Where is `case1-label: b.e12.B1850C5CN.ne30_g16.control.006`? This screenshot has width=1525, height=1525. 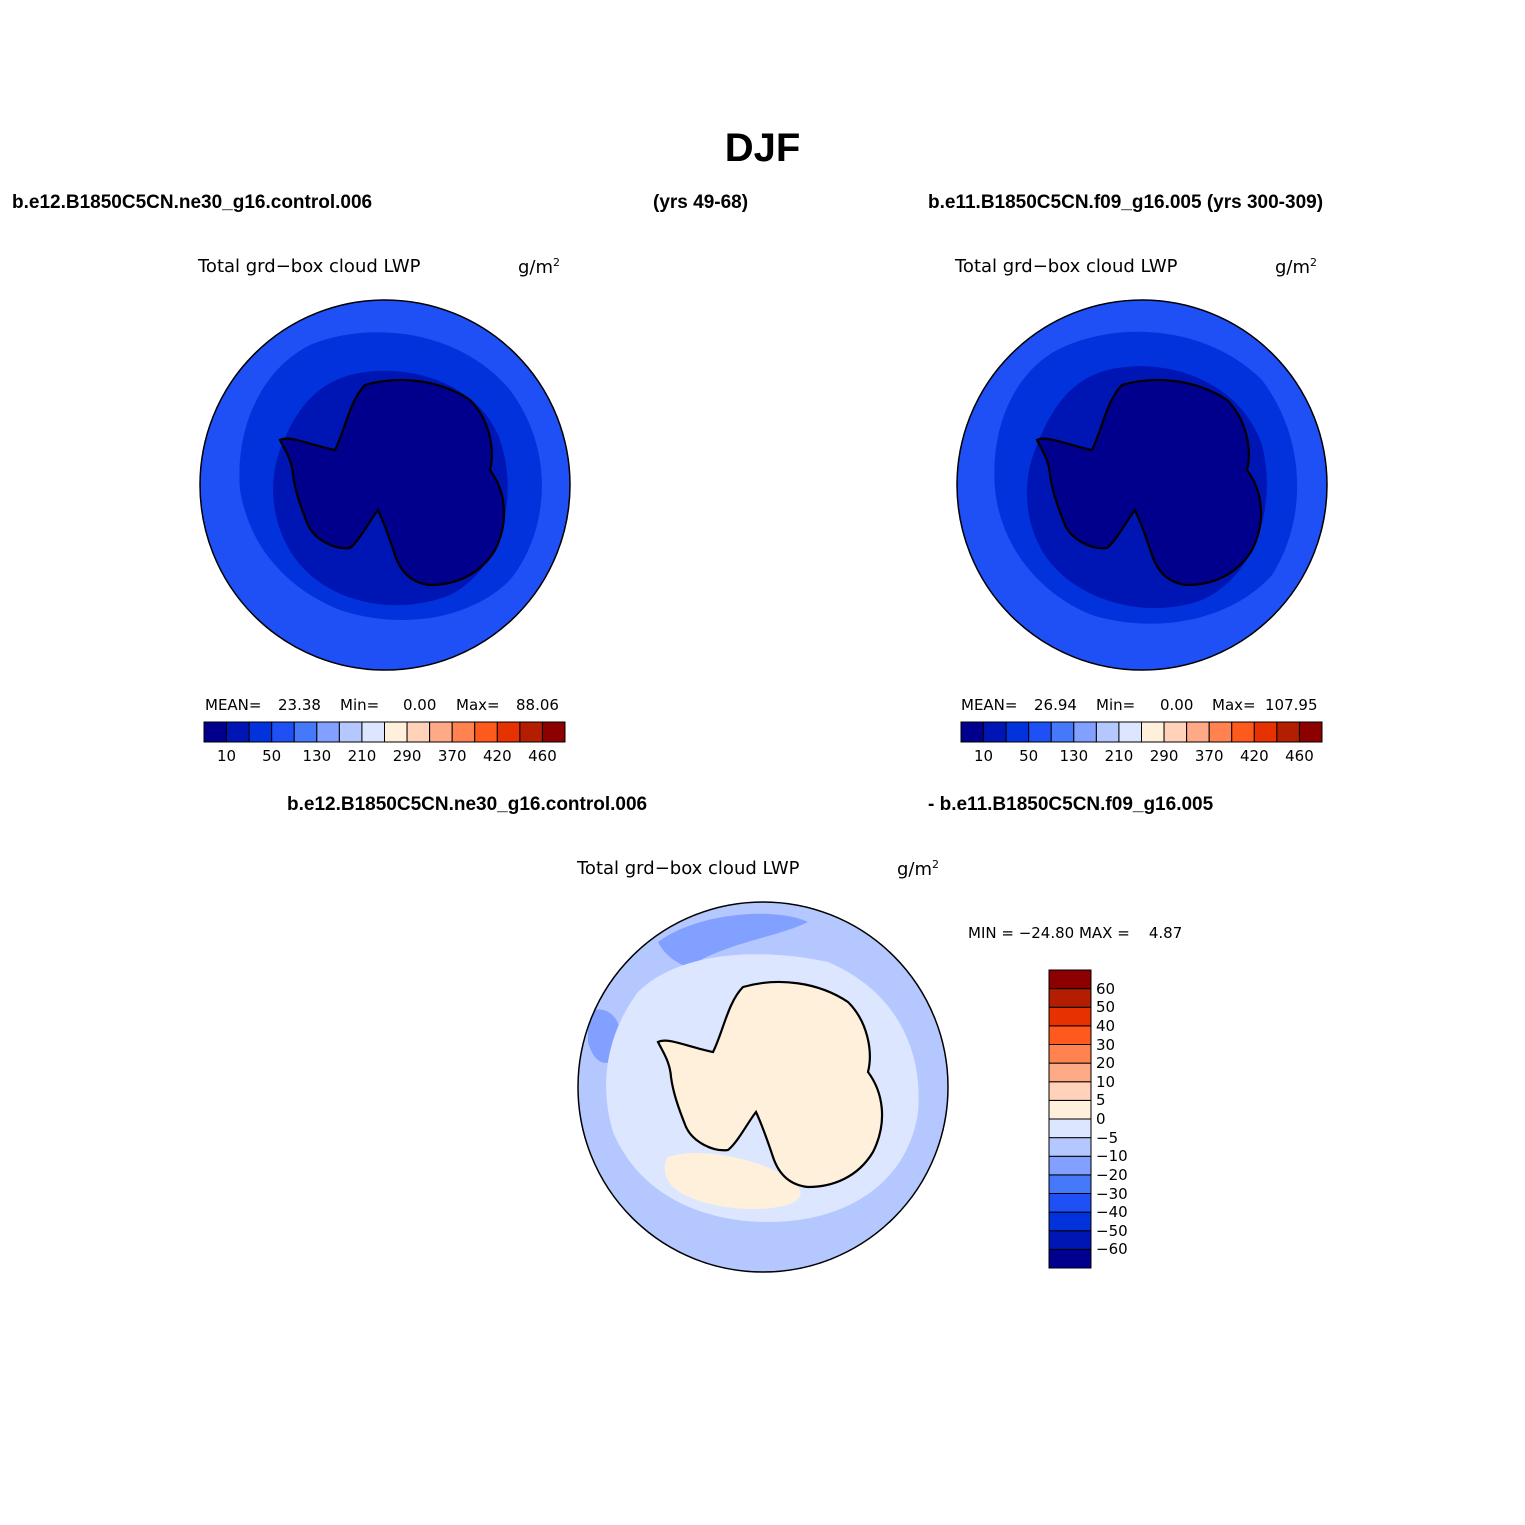
case1-label: b.e12.B1850C5CN.ne30_g16.control.006 is located at coordinates (192, 202).